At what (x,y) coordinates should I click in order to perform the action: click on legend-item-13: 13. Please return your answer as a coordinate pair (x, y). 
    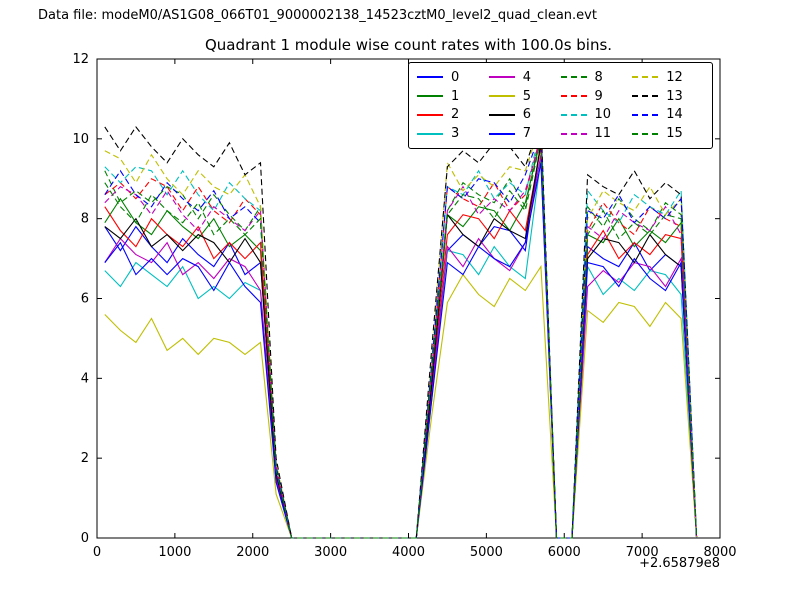
    Looking at the image, I should click on (668, 96).